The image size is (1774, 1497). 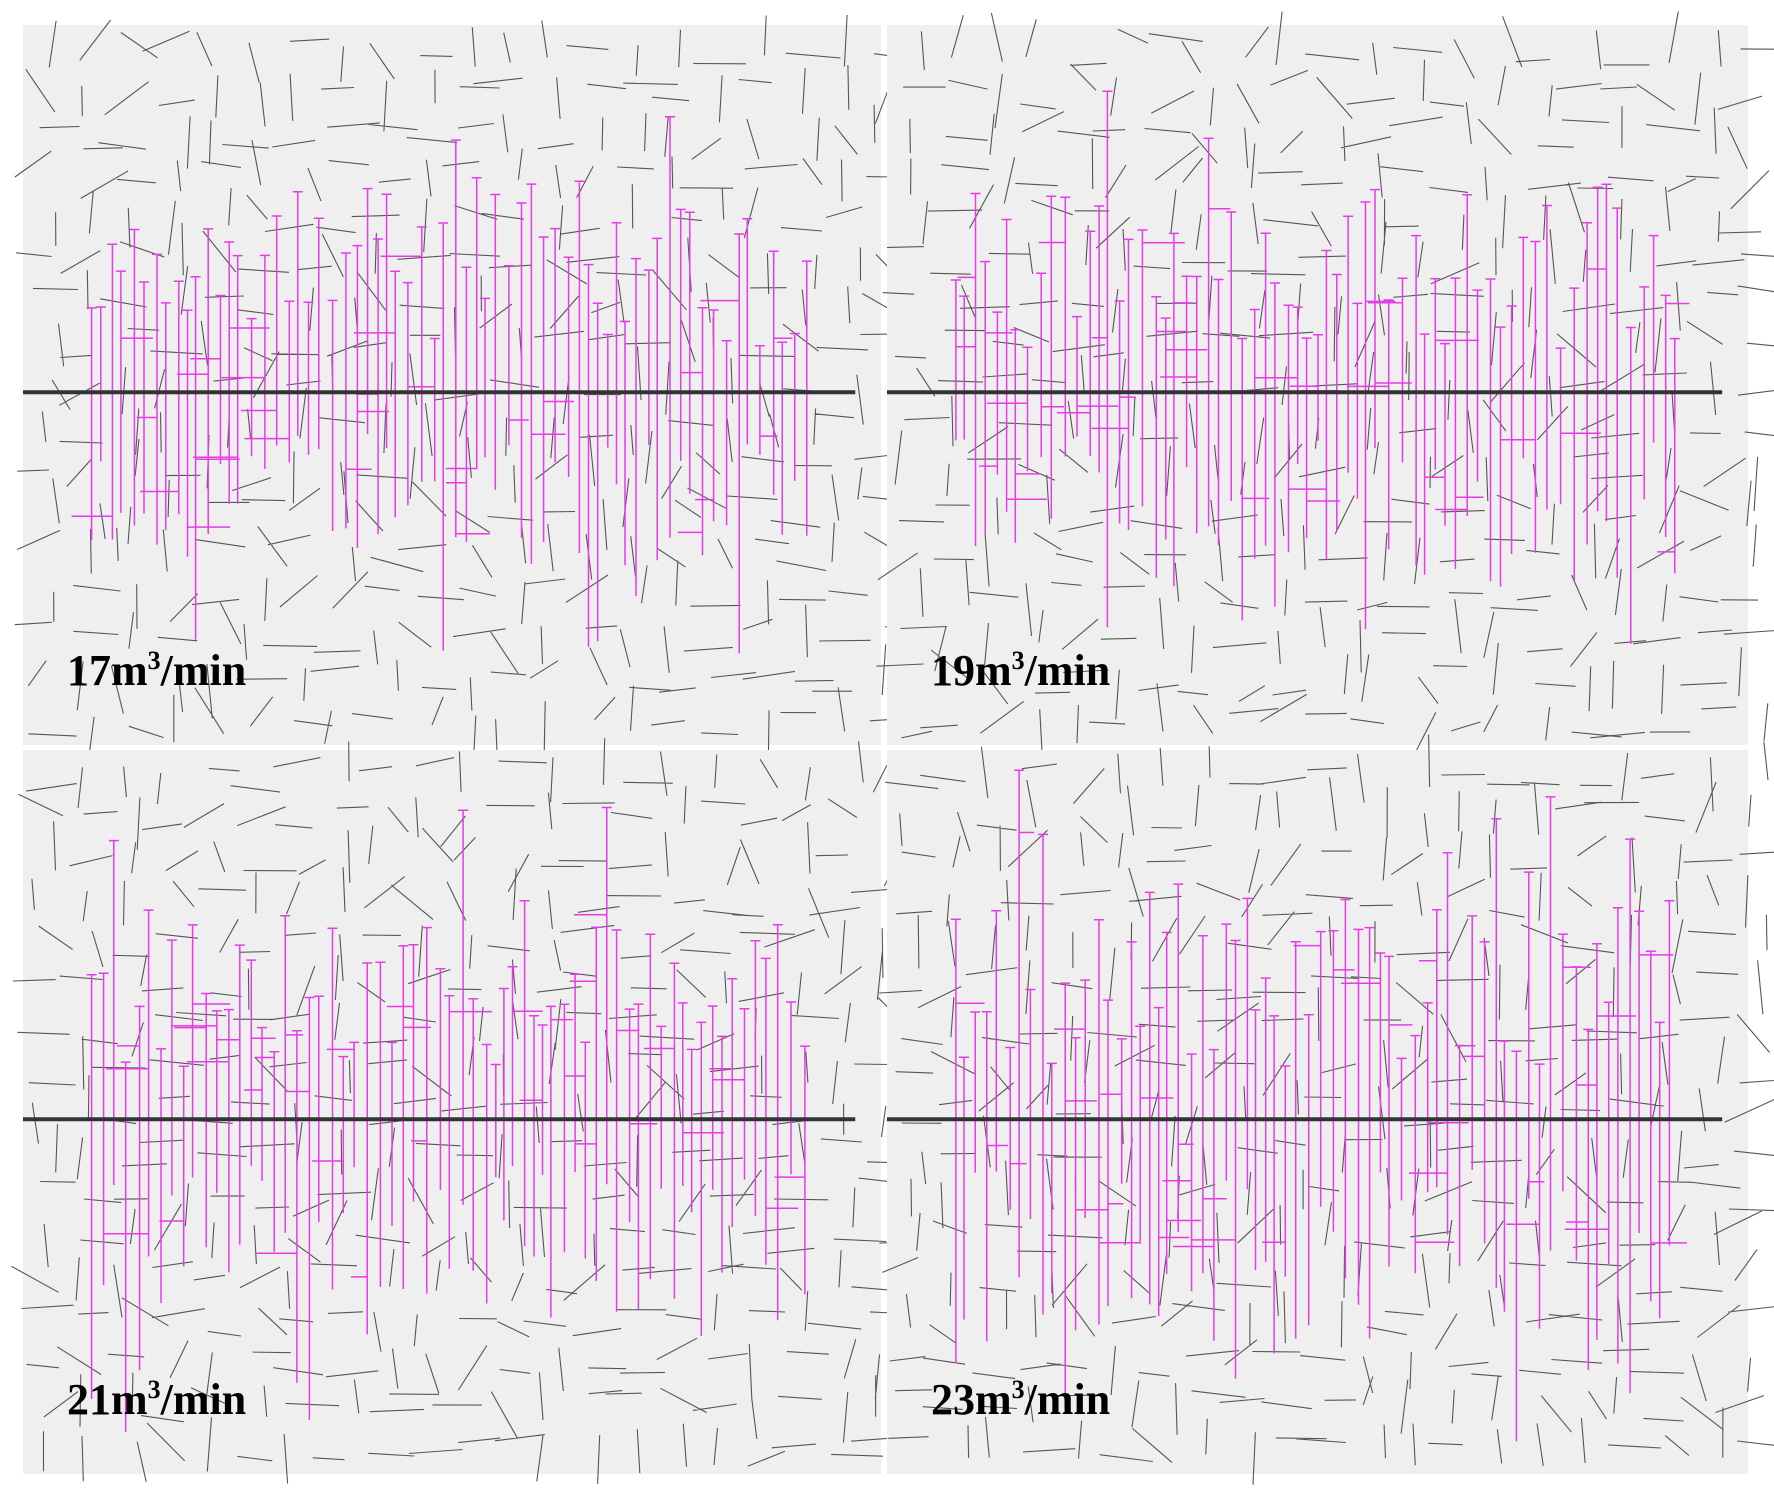 I want to click on rate-label: 17m3/min, so click(x=156, y=670).